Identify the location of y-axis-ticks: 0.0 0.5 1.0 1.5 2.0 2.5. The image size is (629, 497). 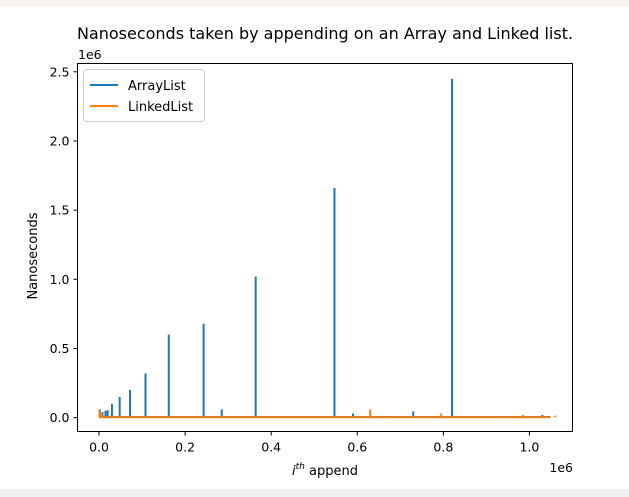
(64, 244).